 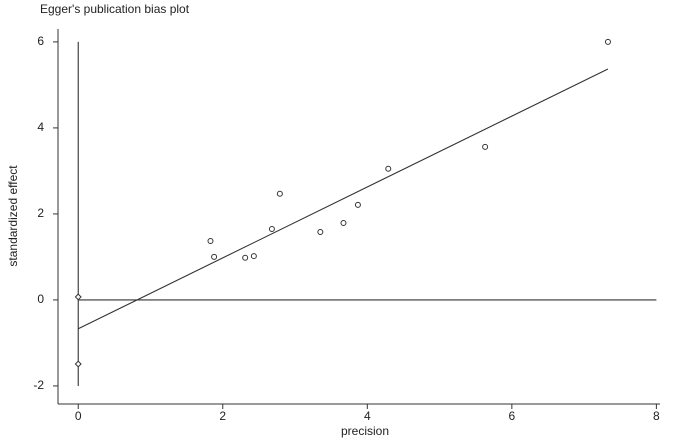 What do you see at coordinates (367, 416) in the screenshot?
I see `x-tick-label: 4` at bounding box center [367, 416].